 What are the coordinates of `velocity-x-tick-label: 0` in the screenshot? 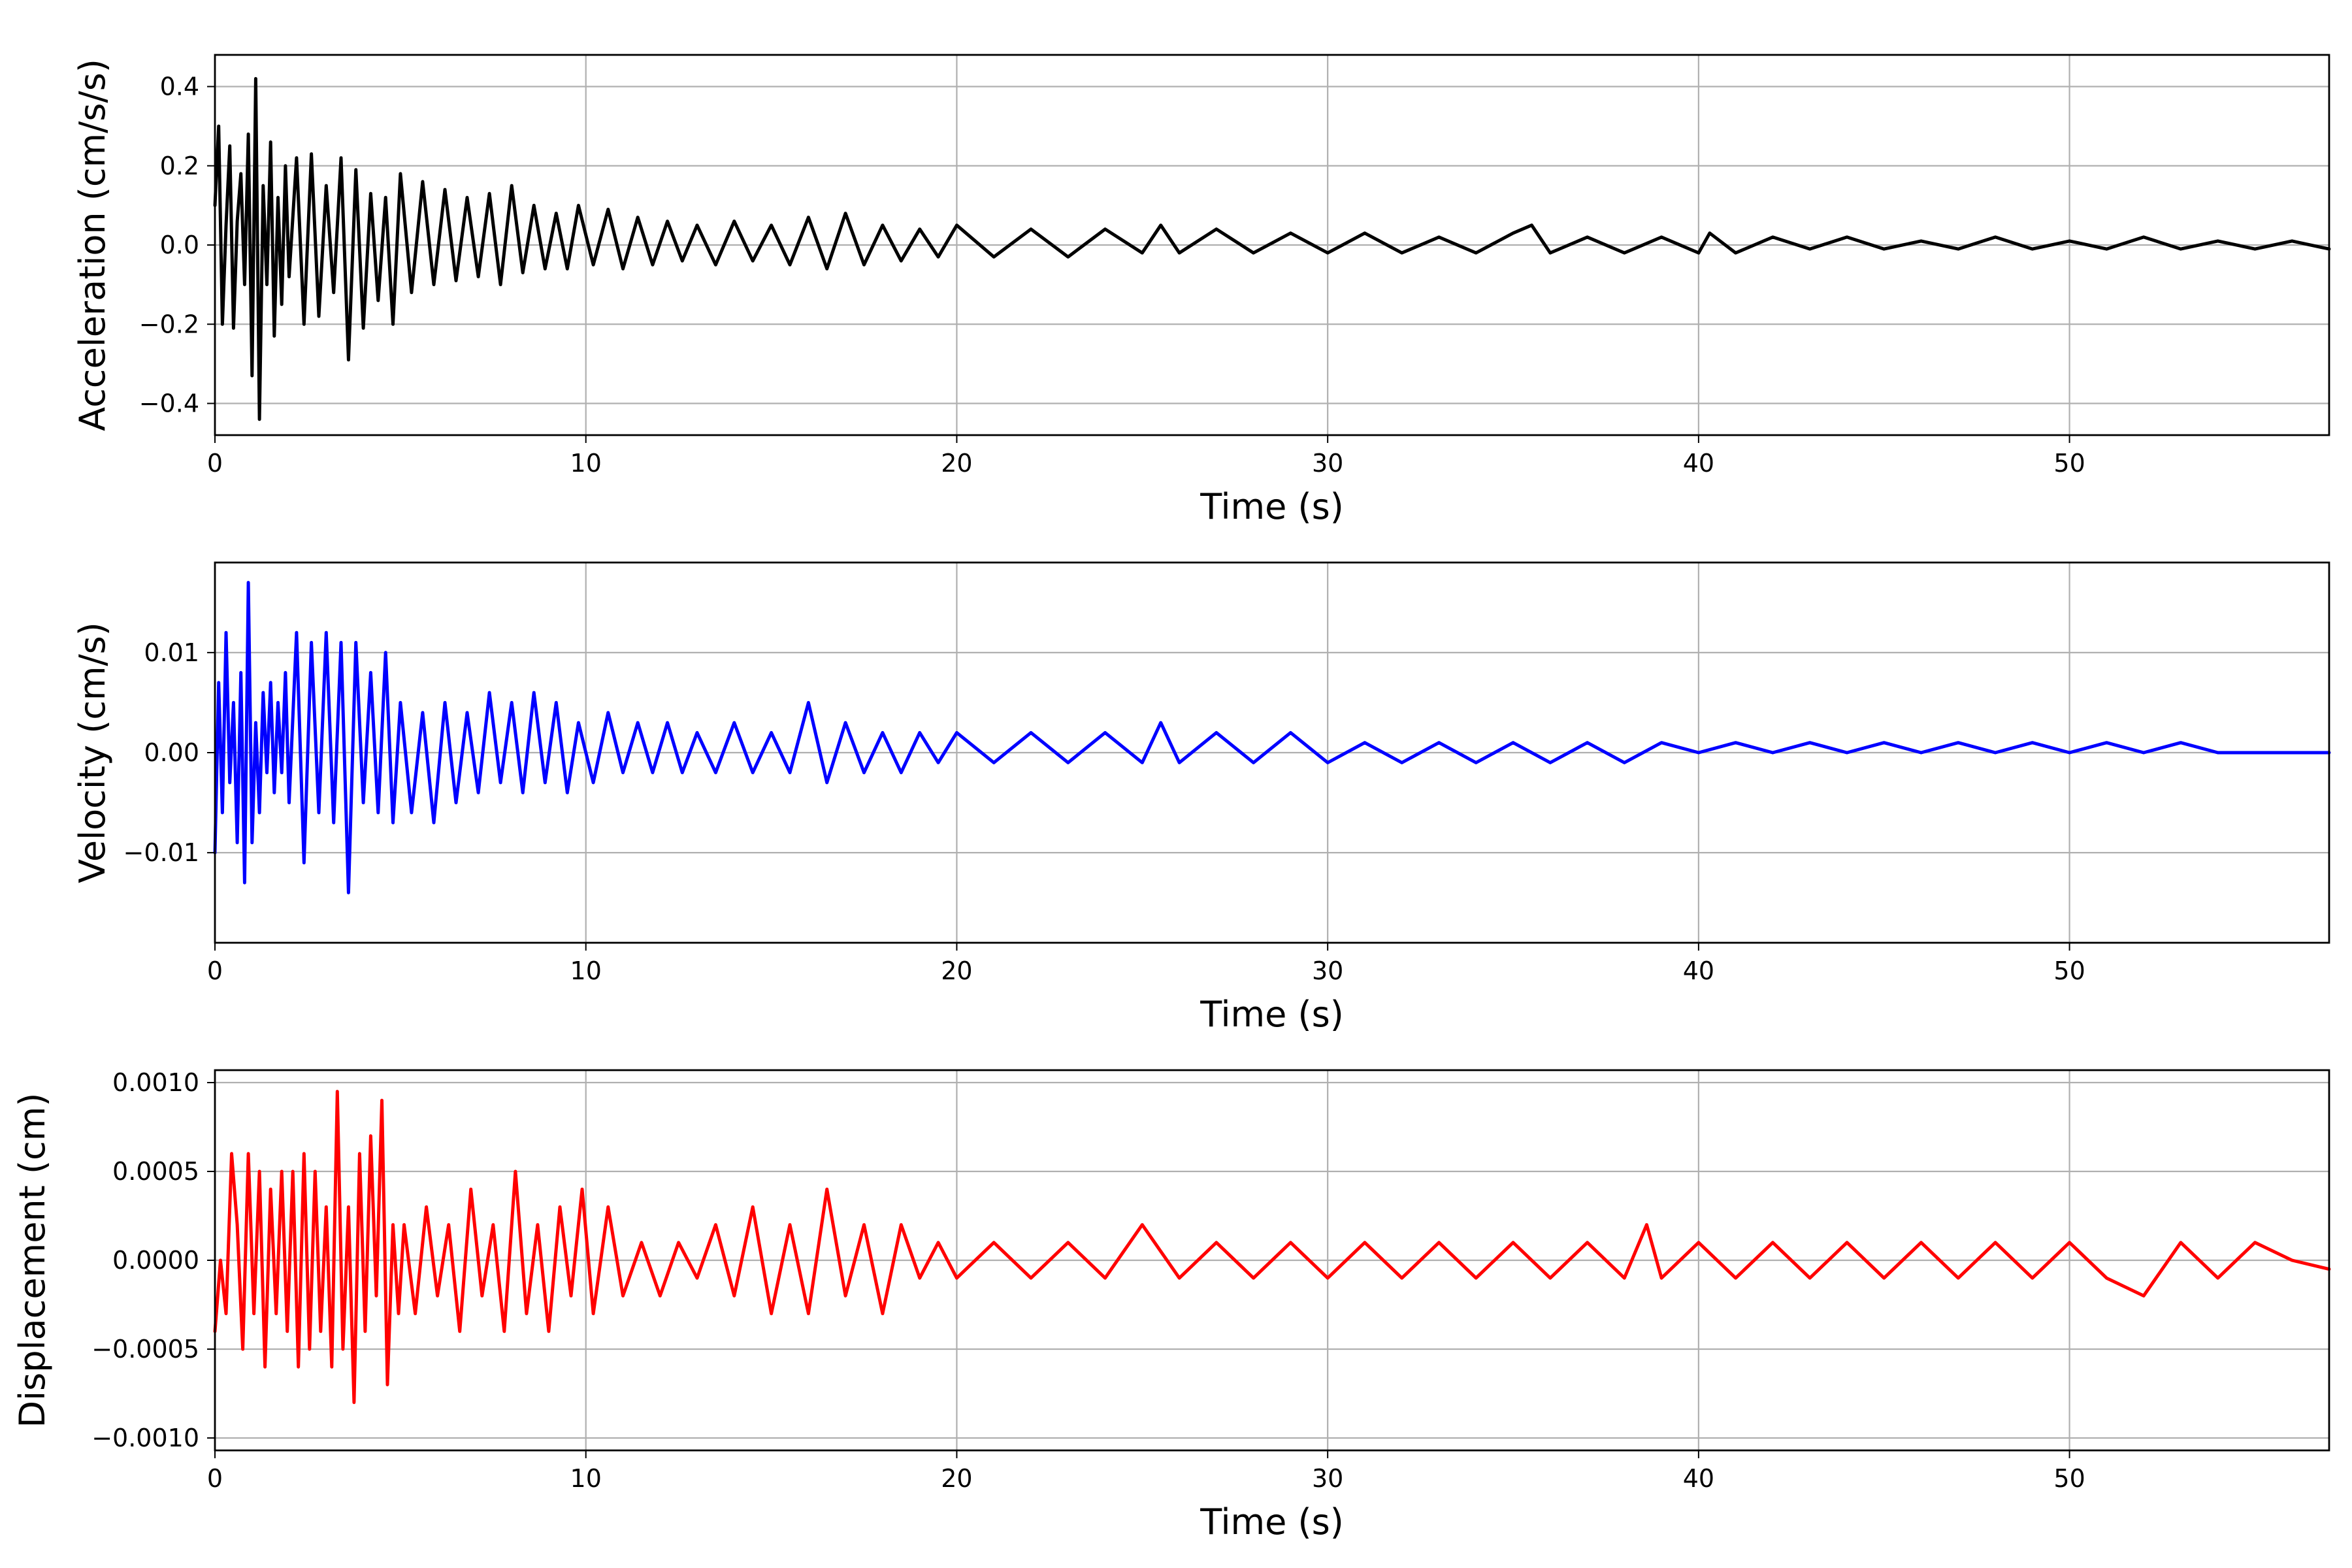 It's located at (215, 970).